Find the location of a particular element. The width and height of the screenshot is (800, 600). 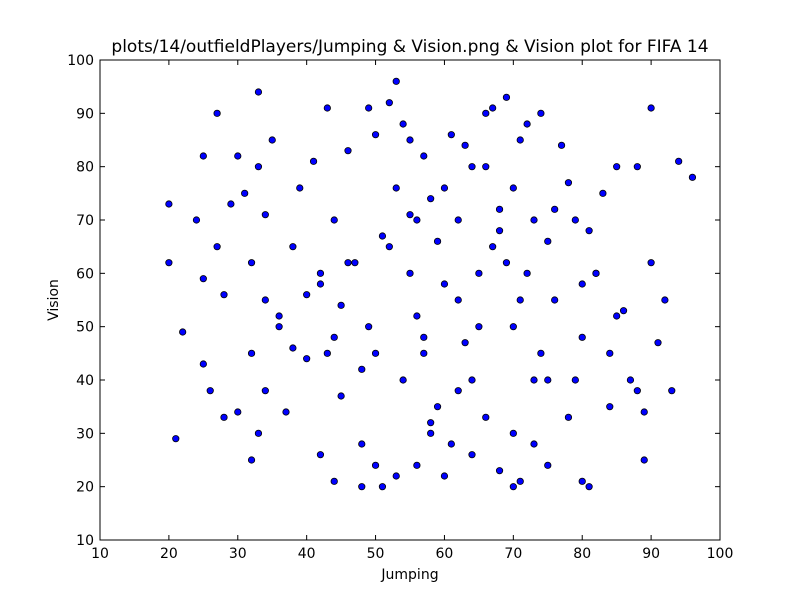

x-tick-label: 30 is located at coordinates (238, 554).